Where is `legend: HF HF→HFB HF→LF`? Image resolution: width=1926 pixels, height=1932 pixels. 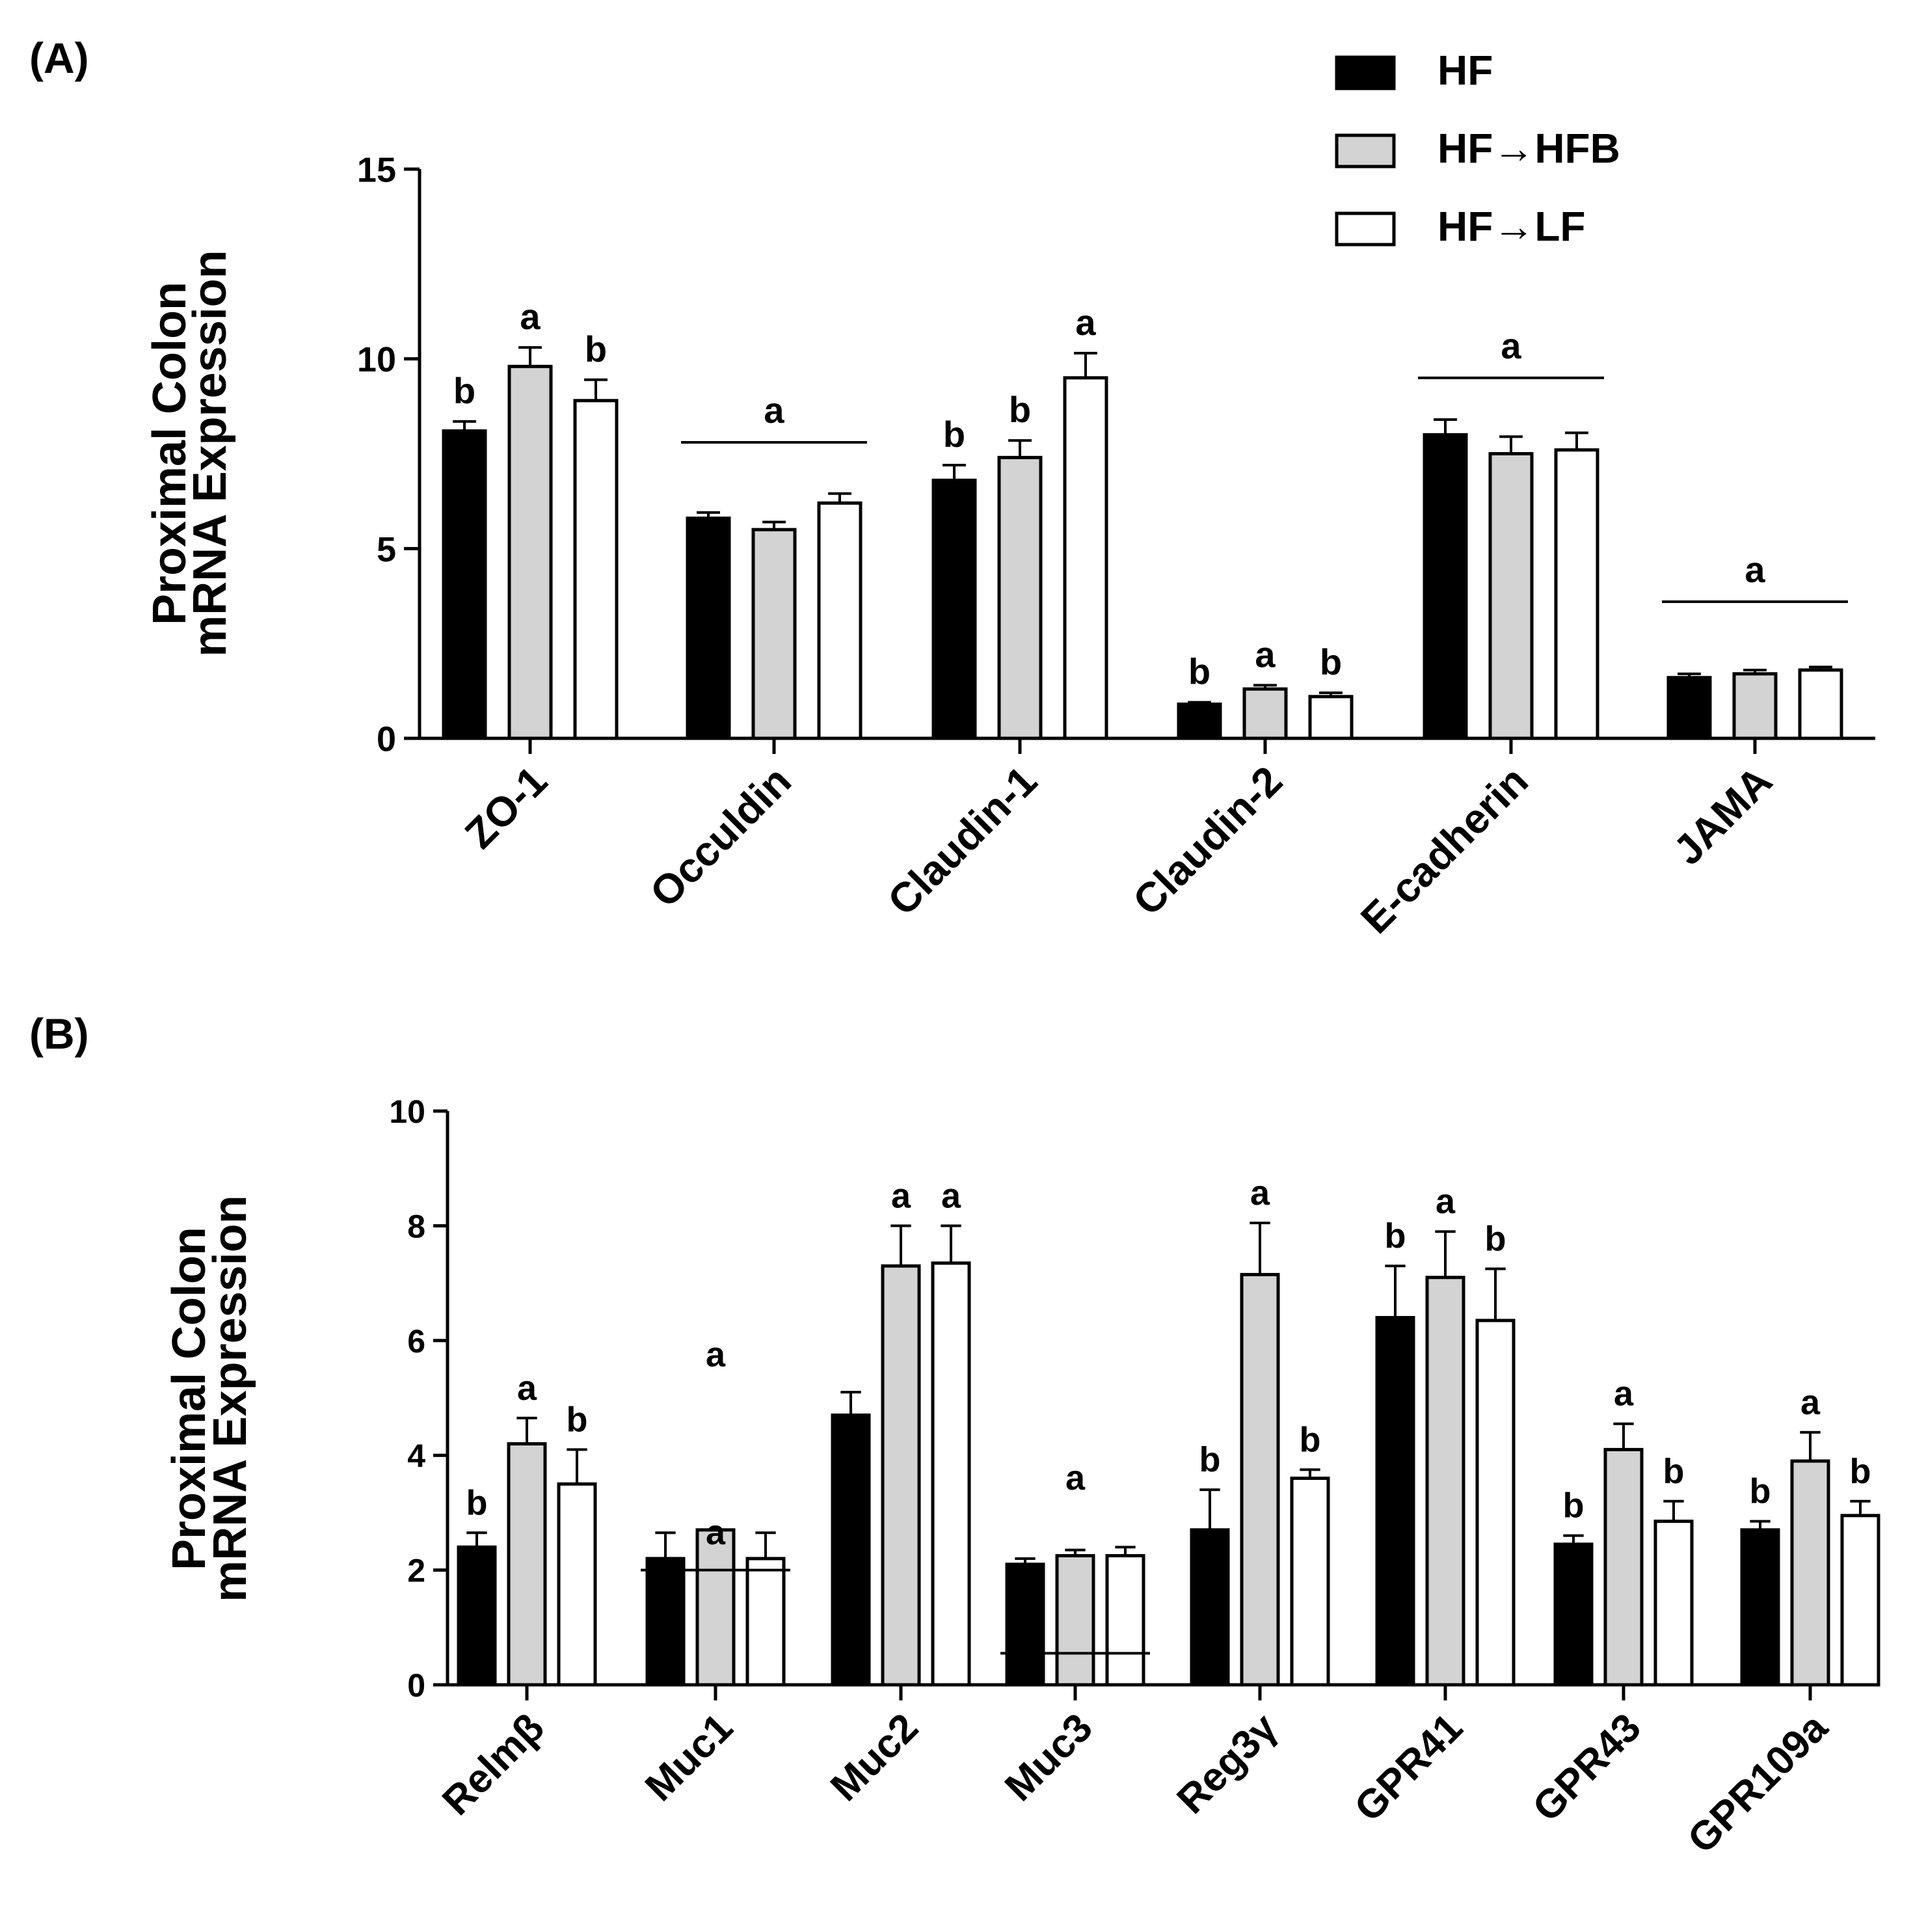 legend: HF HF→HFB HF→LF is located at coordinates (1477, 148).